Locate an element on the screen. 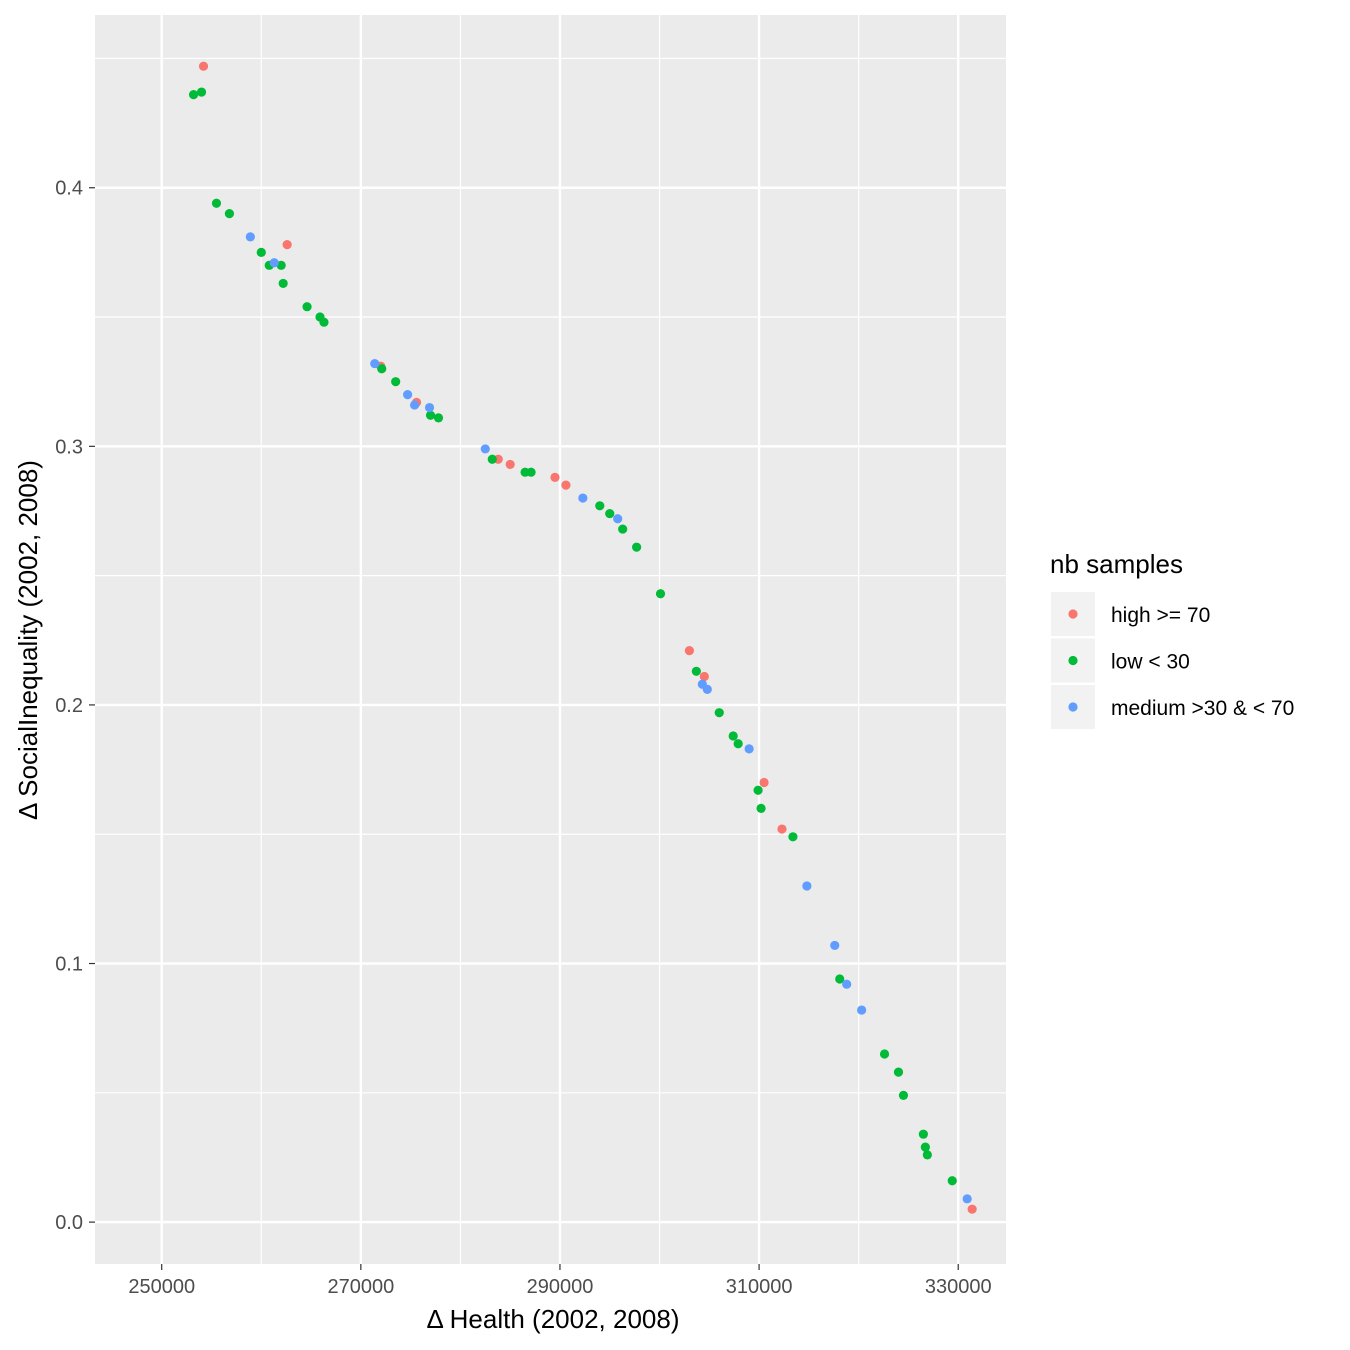 The height and width of the screenshot is (1350, 1350). y-tick-label: 0.4 is located at coordinates (69, 189).